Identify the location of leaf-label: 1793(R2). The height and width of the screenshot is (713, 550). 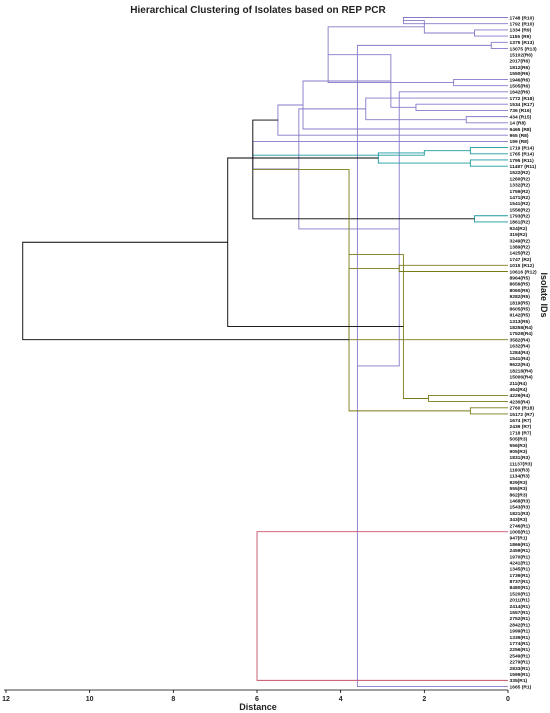
(520, 217).